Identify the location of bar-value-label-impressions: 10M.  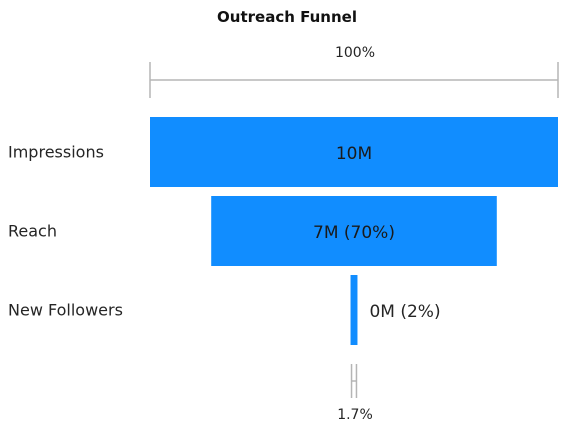
(354, 154).